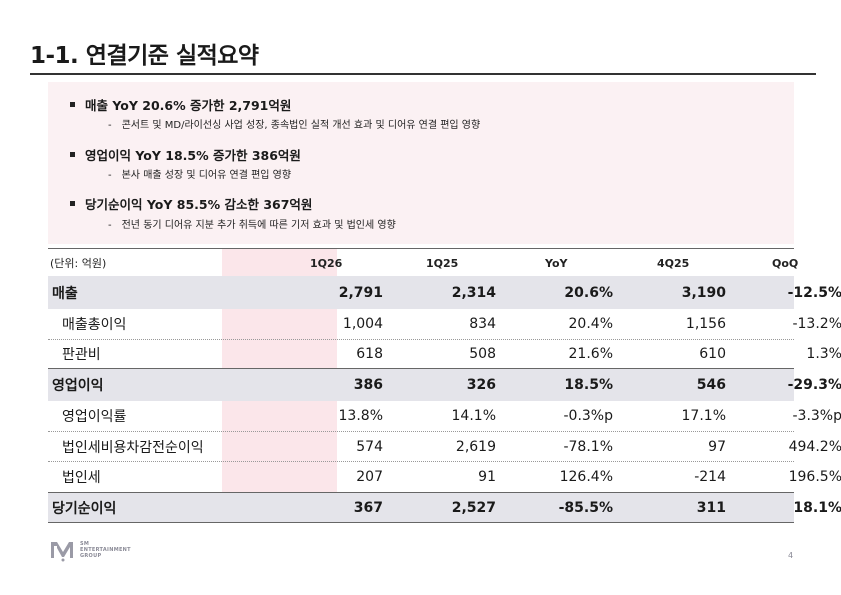 This screenshot has height=595, width=841. What do you see at coordinates (91, 556) in the screenshot?
I see `logo-line: GROUP` at bounding box center [91, 556].